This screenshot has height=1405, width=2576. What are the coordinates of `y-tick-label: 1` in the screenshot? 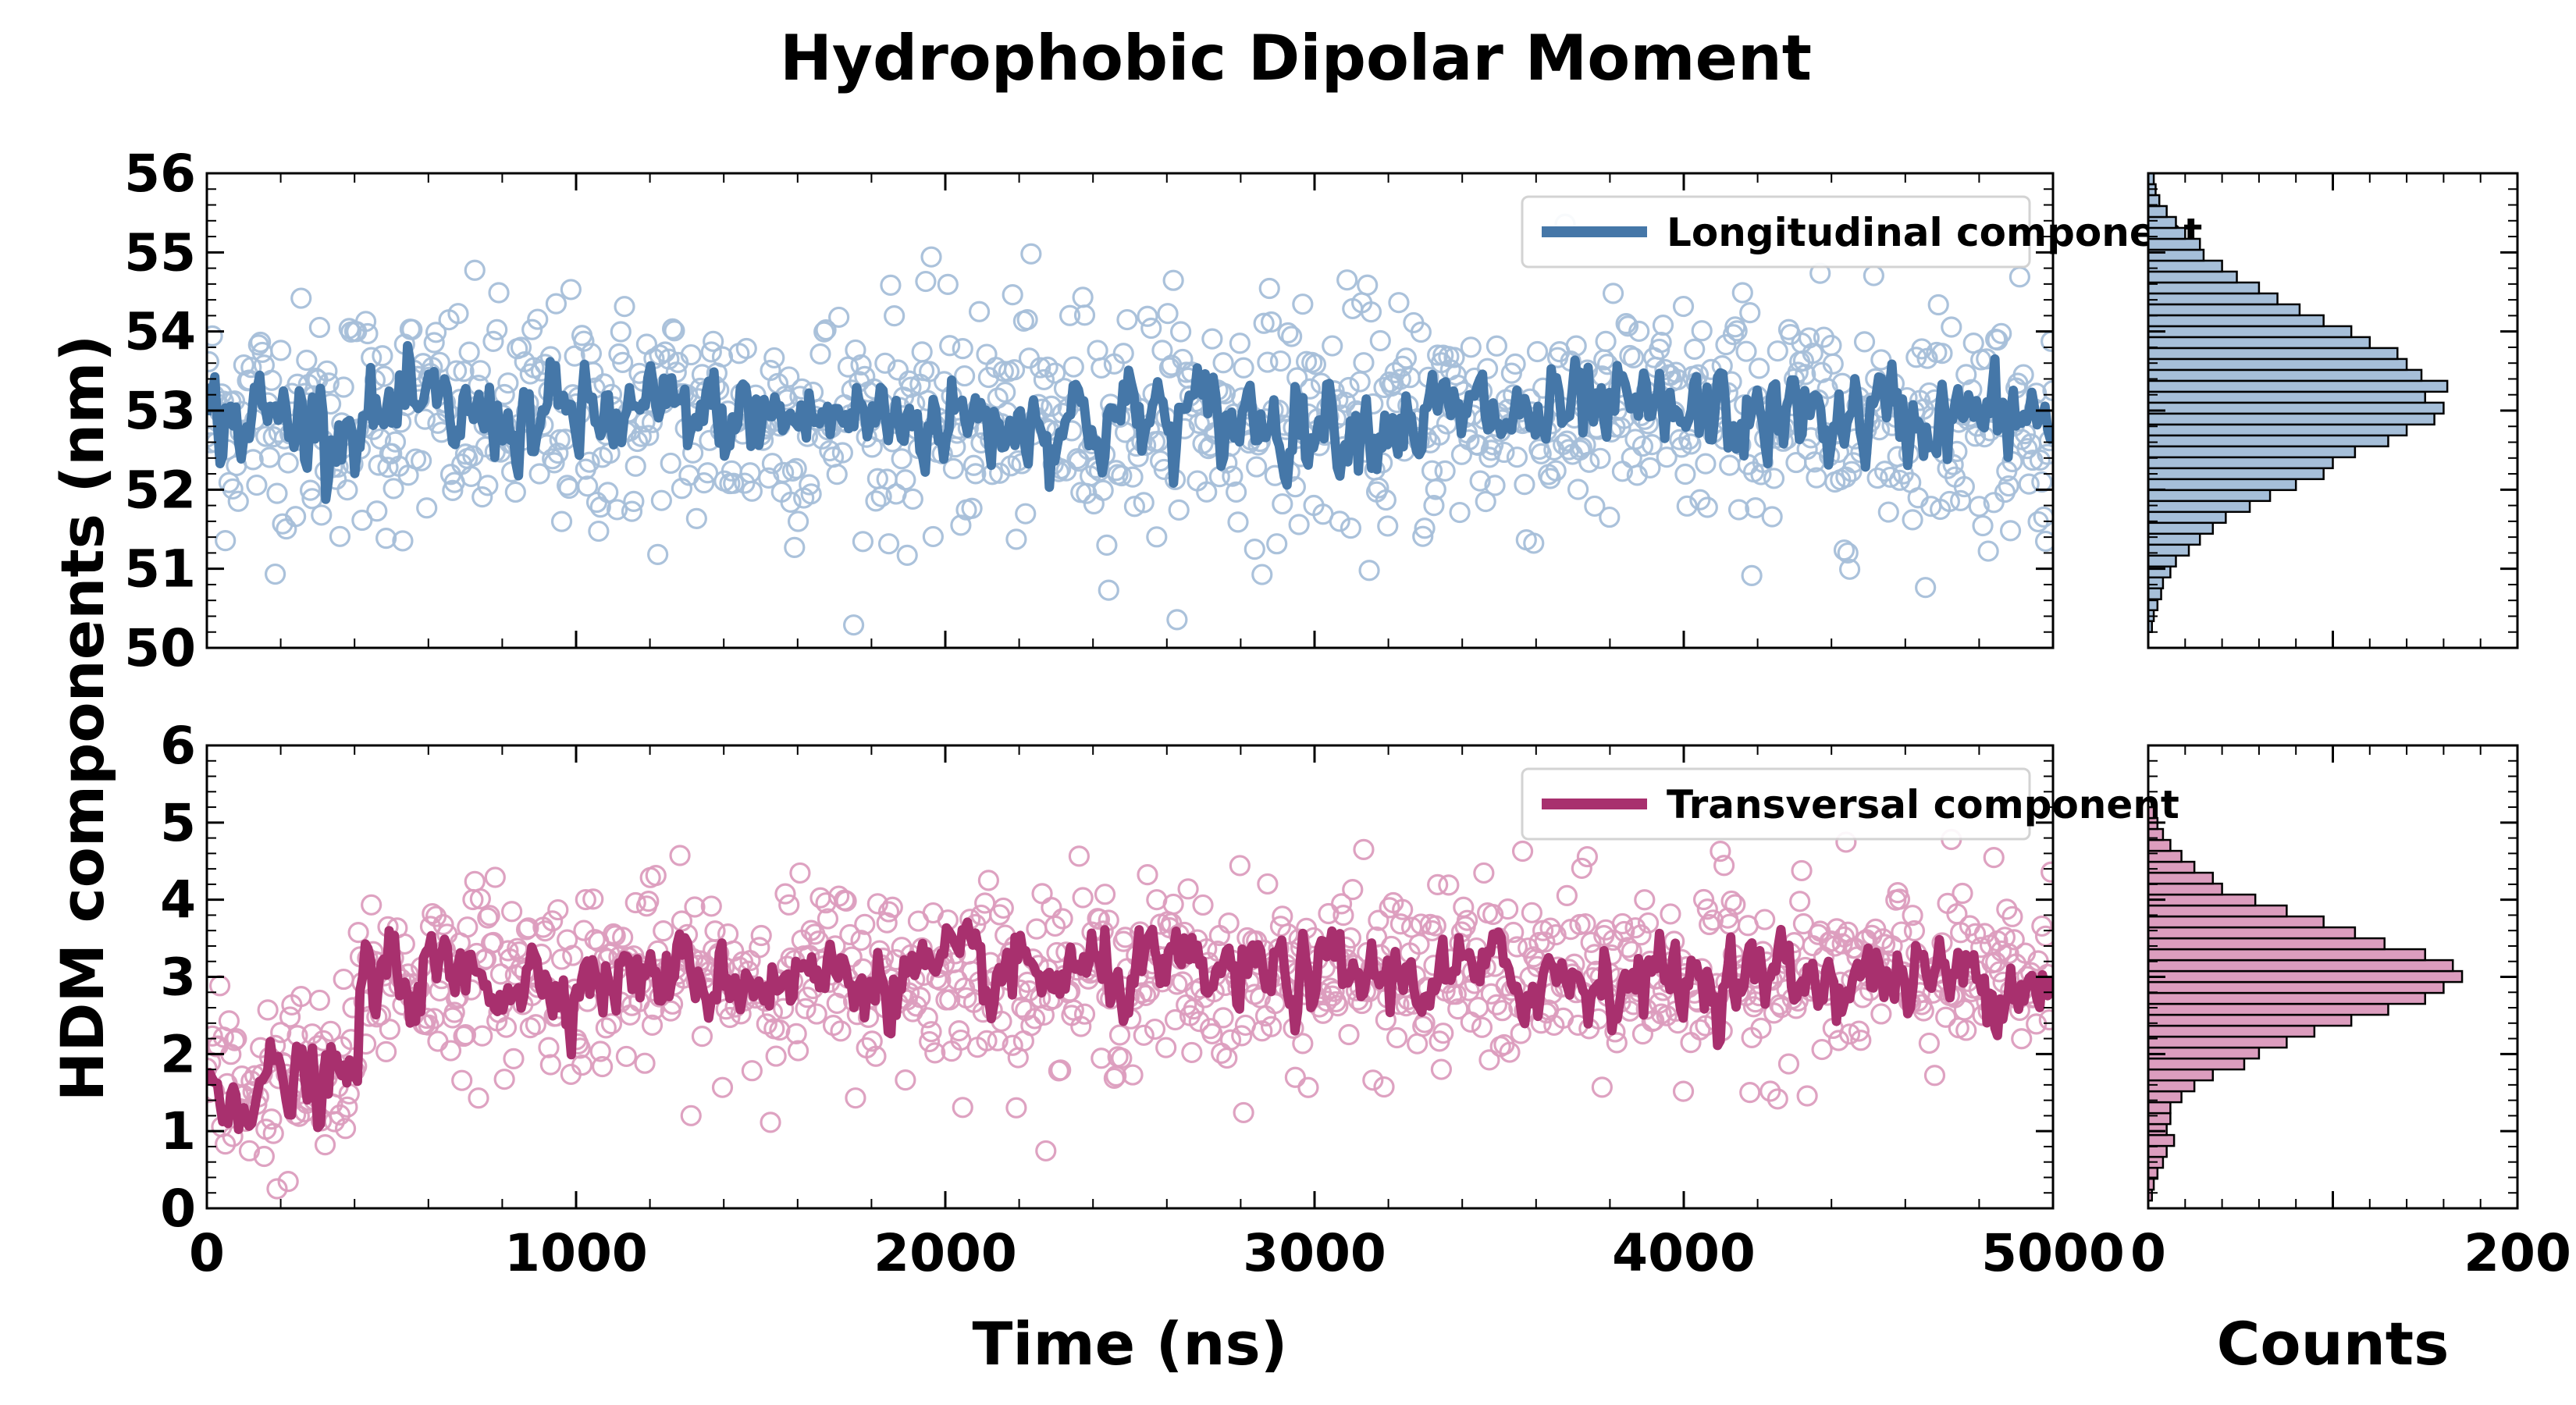 It's located at (178, 1131).